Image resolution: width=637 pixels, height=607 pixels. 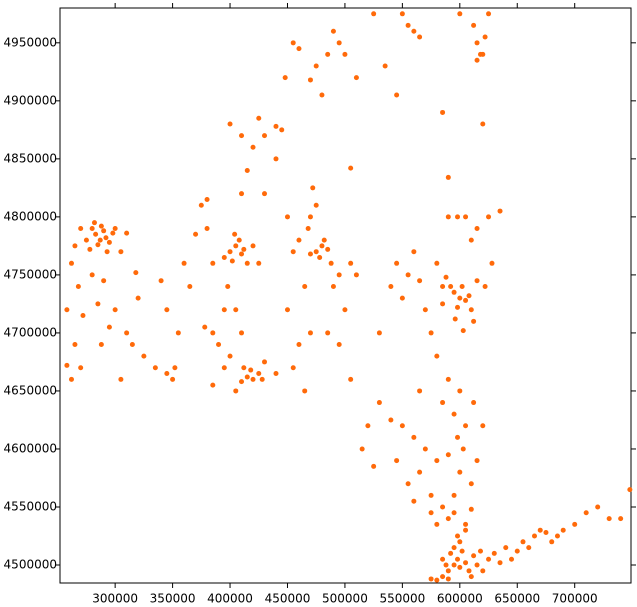 What do you see at coordinates (460, 599) in the screenshot?
I see `x-tick-label: 600000` at bounding box center [460, 599].